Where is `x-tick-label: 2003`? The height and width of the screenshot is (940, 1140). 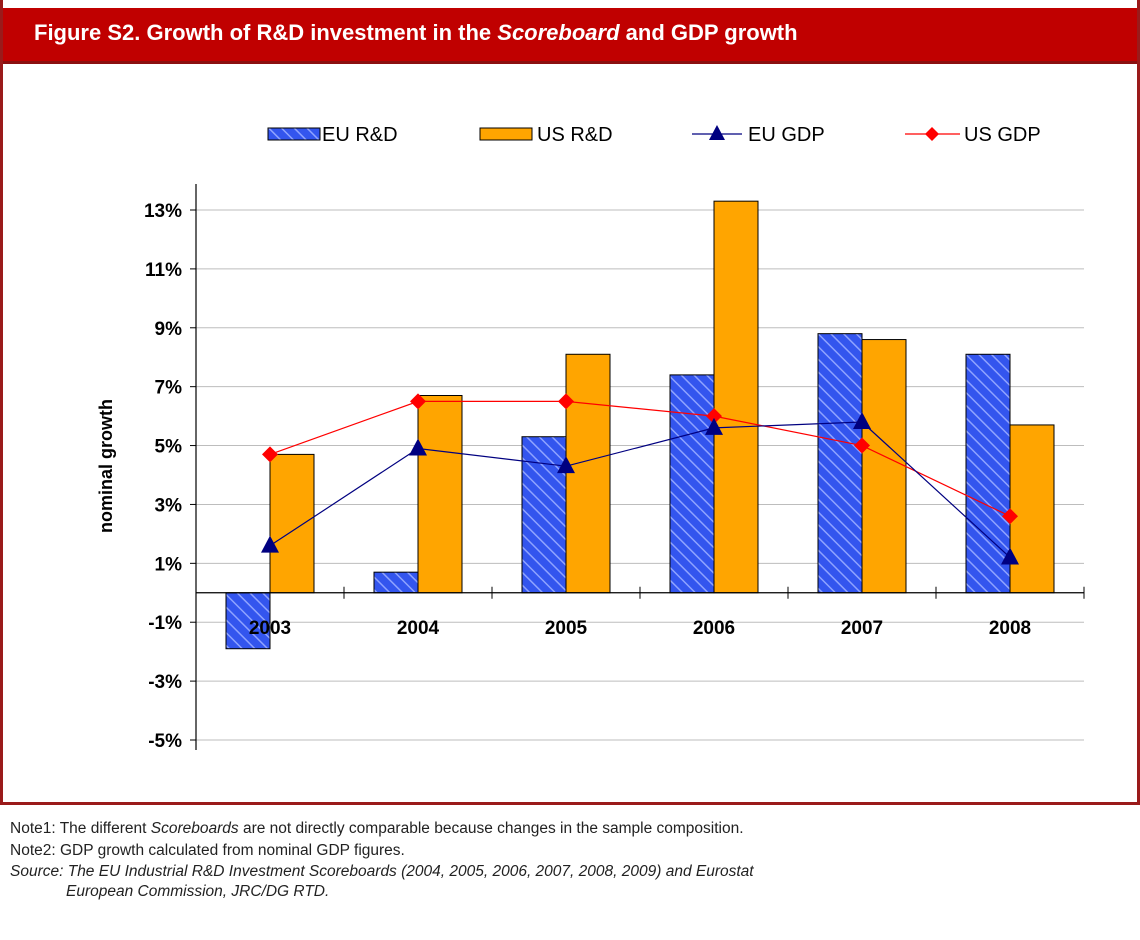 x-tick-label: 2003 is located at coordinates (270, 628).